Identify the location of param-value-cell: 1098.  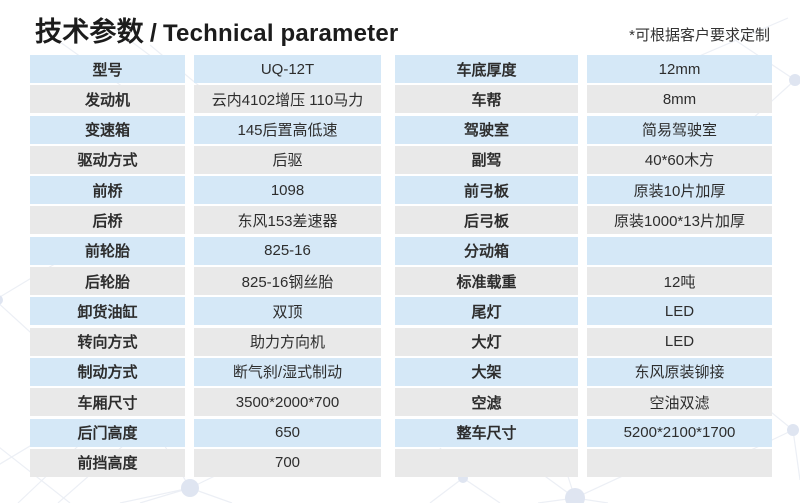
(287, 190).